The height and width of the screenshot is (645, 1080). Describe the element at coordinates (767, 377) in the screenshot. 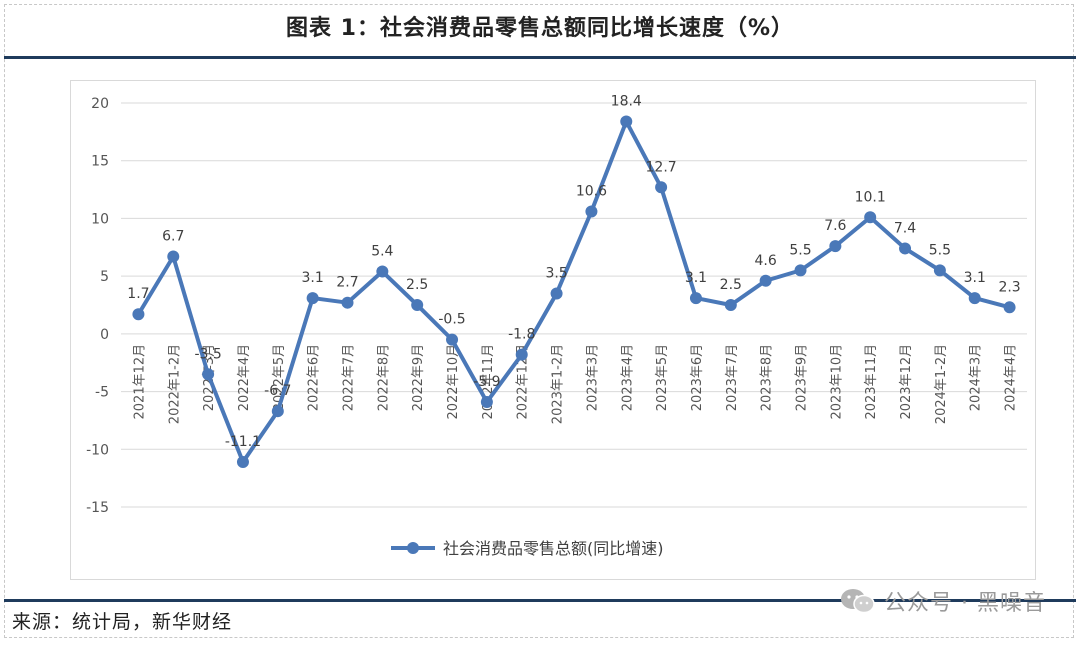

I see `x-tick-label: 2023年8月` at that location.